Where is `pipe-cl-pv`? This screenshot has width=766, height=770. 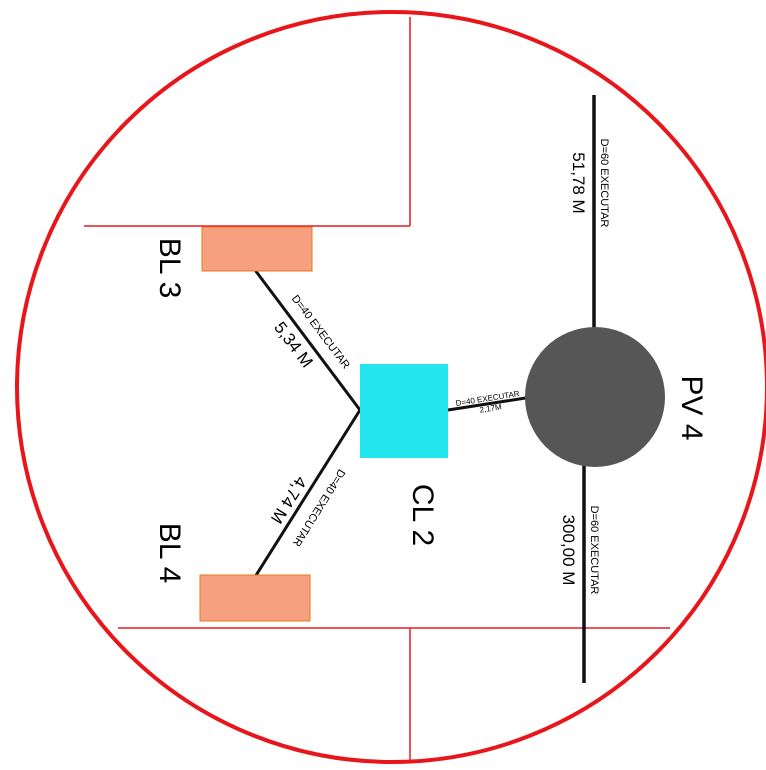 pipe-cl-pv is located at coordinates (490, 403).